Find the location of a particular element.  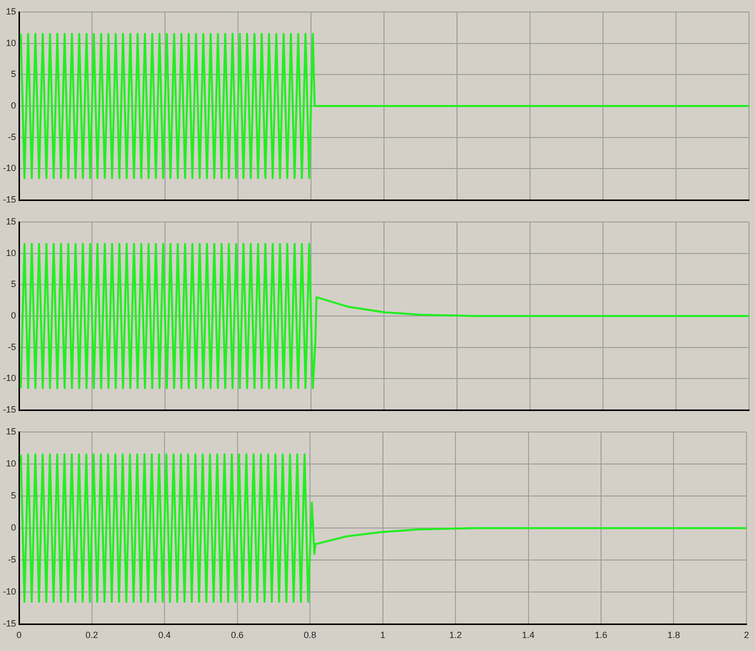

x-tick-label: 1 is located at coordinates (383, 635).